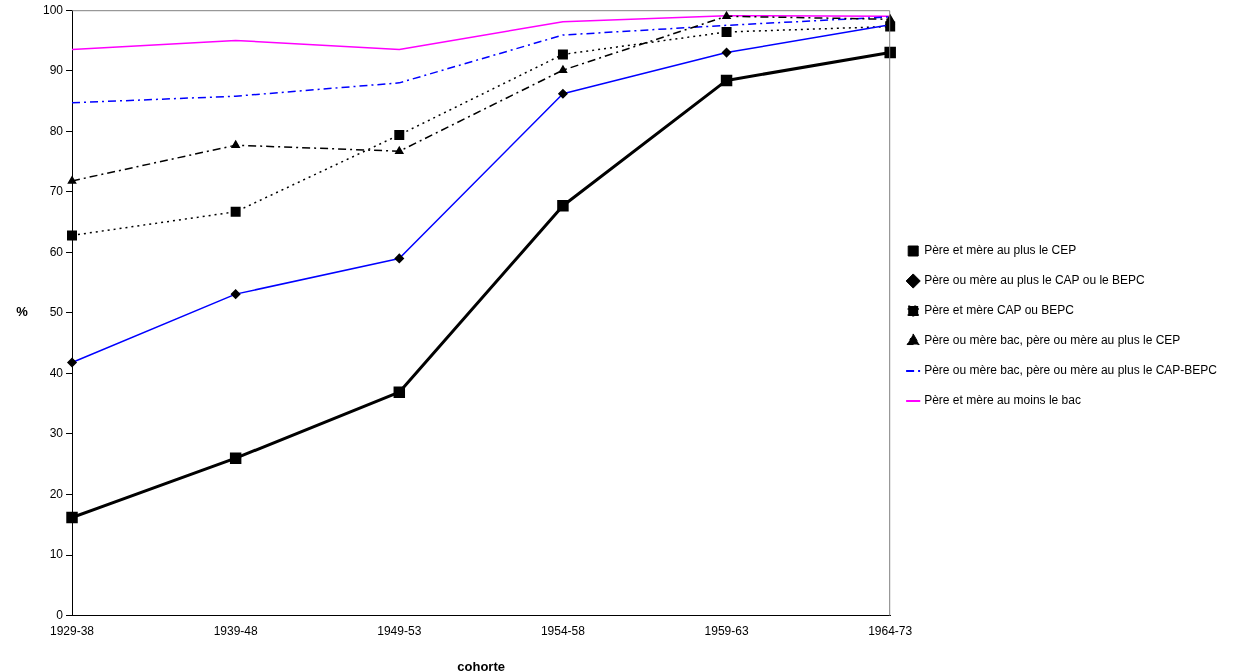 Image resolution: width=1237 pixels, height=672 pixels. Describe the element at coordinates (56, 554) in the screenshot. I see `y-tick-label: 10` at that location.